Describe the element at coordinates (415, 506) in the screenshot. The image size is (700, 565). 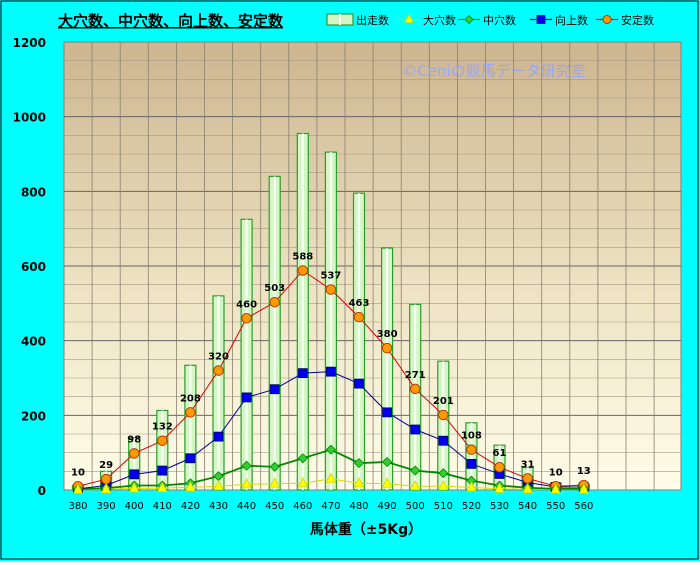
I see `x-tick-label: 500` at that location.